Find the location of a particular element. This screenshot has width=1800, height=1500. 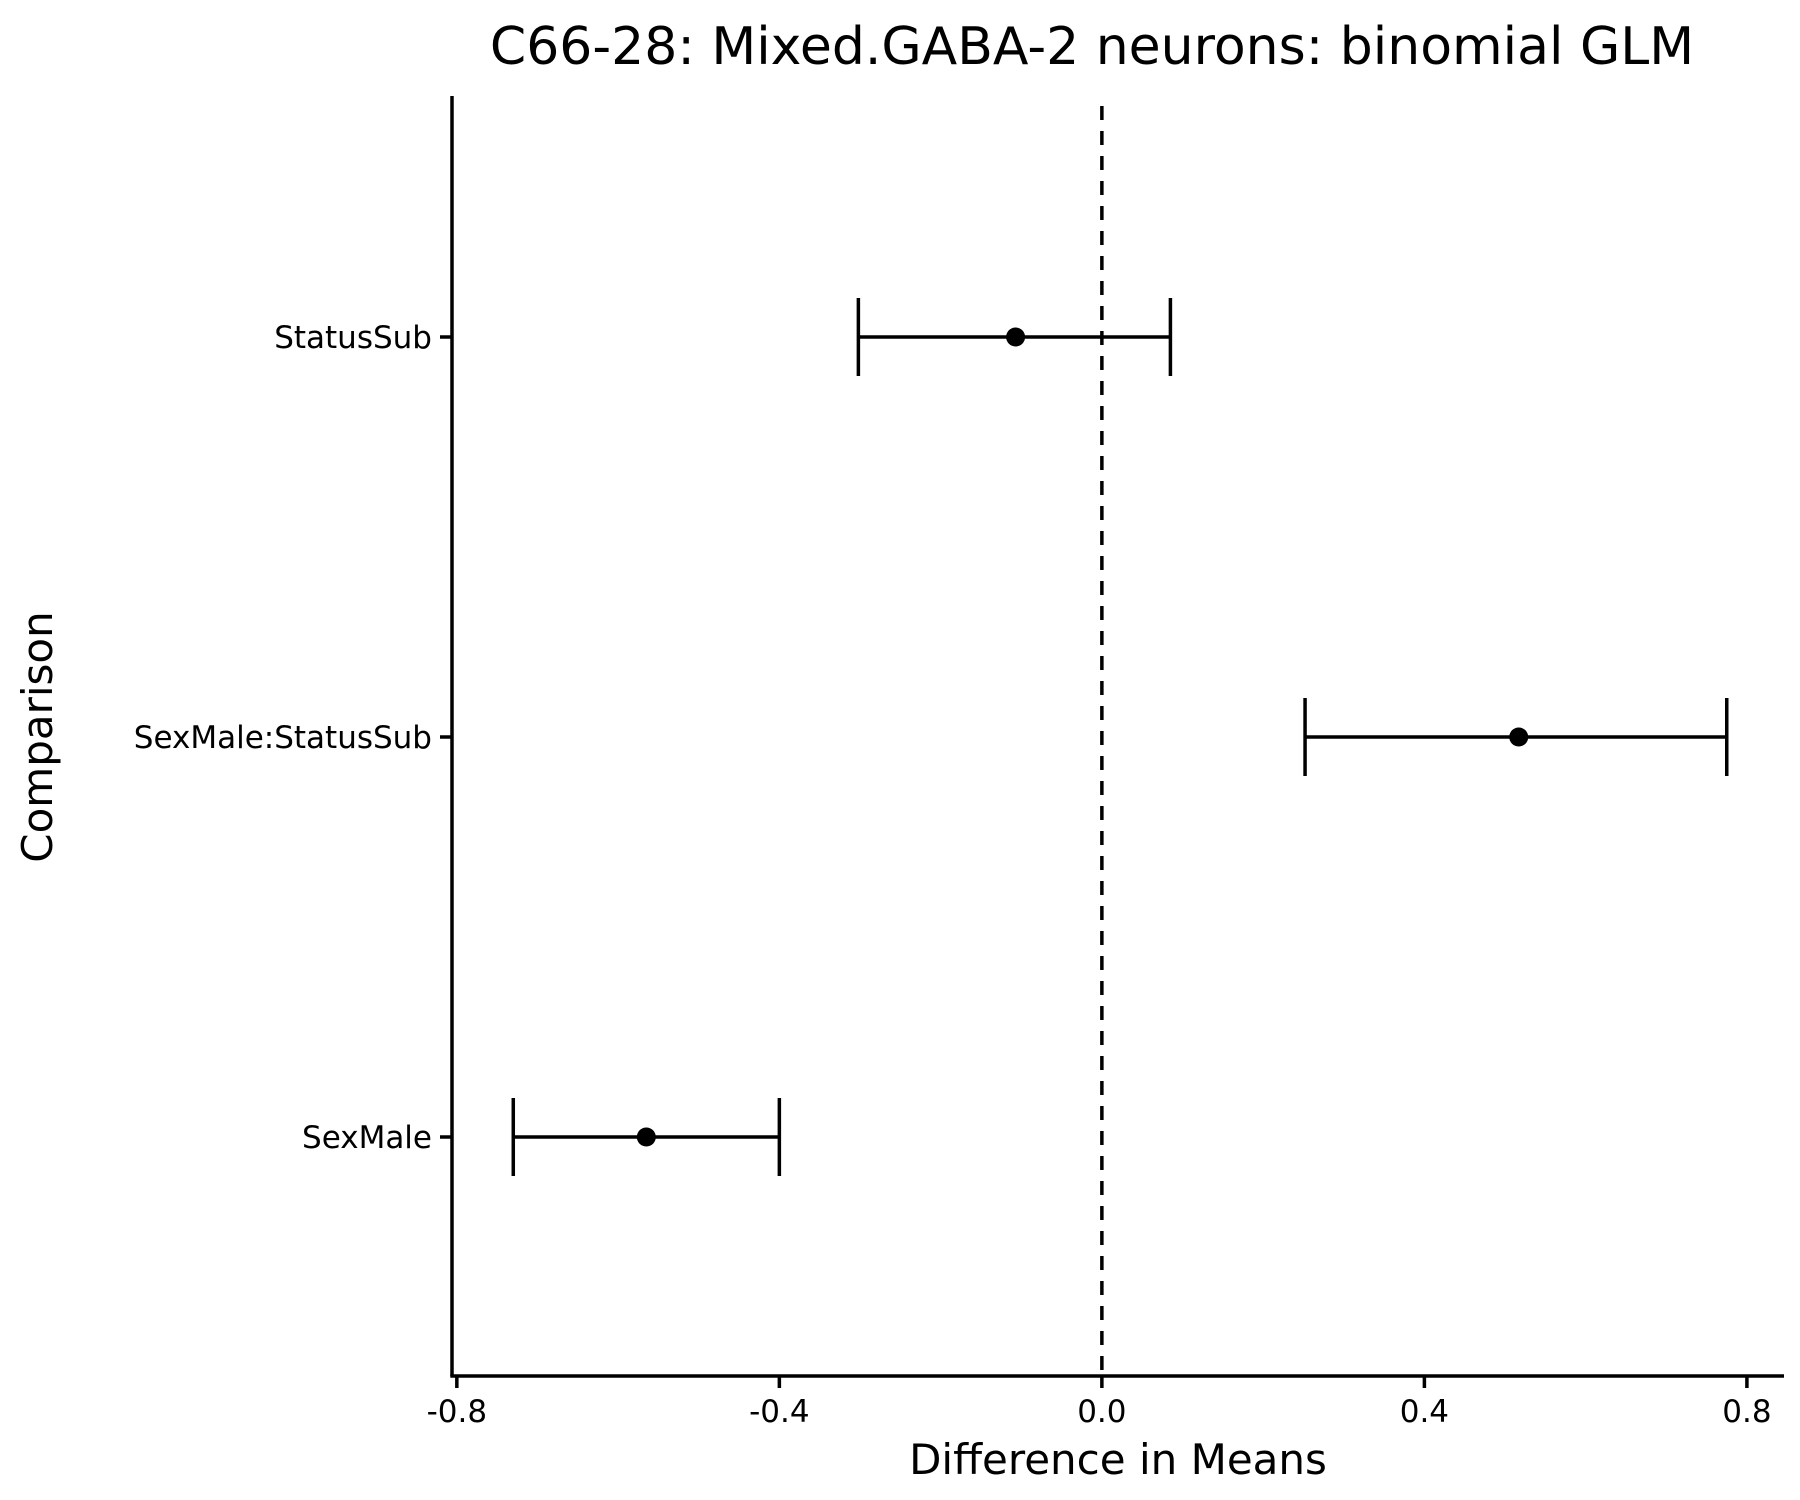

x-tick-label: -0.4 is located at coordinates (779, 1412).